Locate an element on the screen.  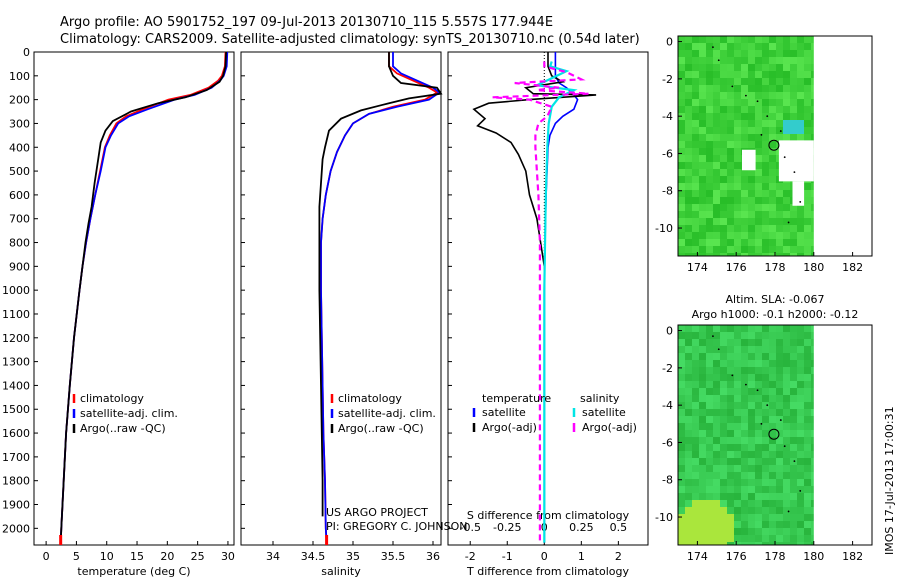
salinity-xlabel: salinity is located at coordinates (341, 571).